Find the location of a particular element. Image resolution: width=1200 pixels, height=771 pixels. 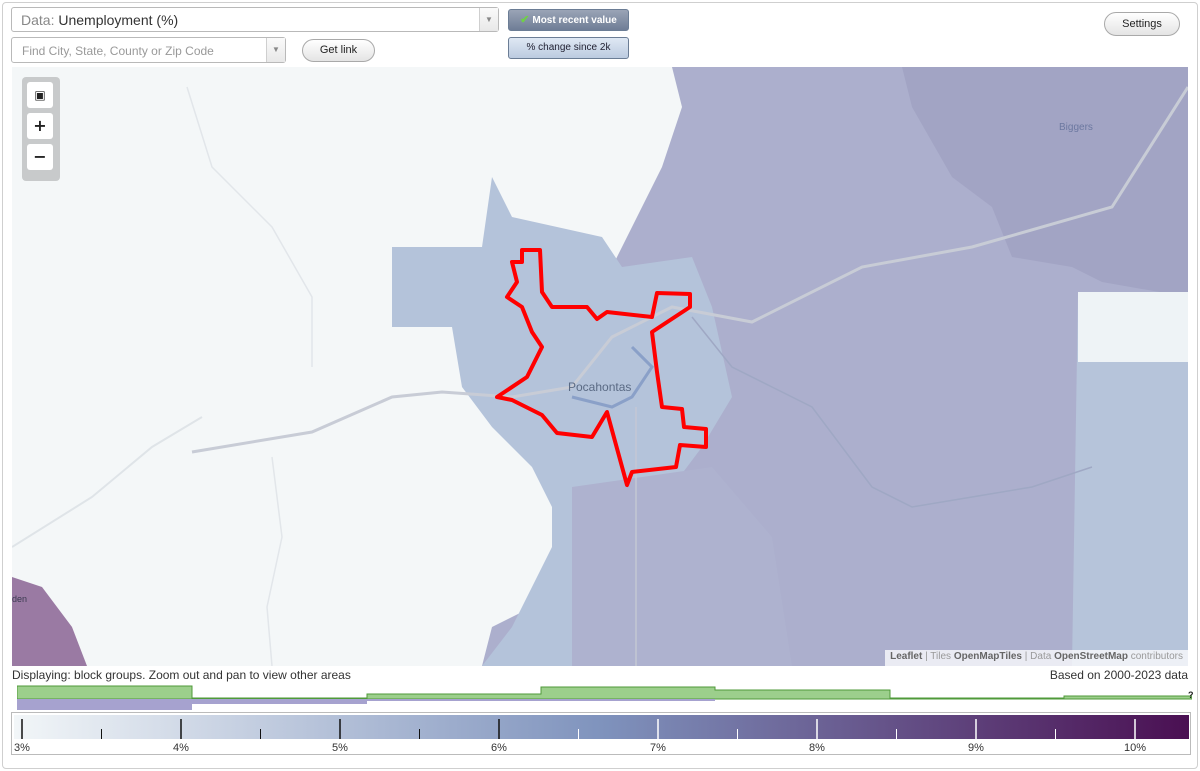

zoom-control: ▣ + − is located at coordinates (41, 129).